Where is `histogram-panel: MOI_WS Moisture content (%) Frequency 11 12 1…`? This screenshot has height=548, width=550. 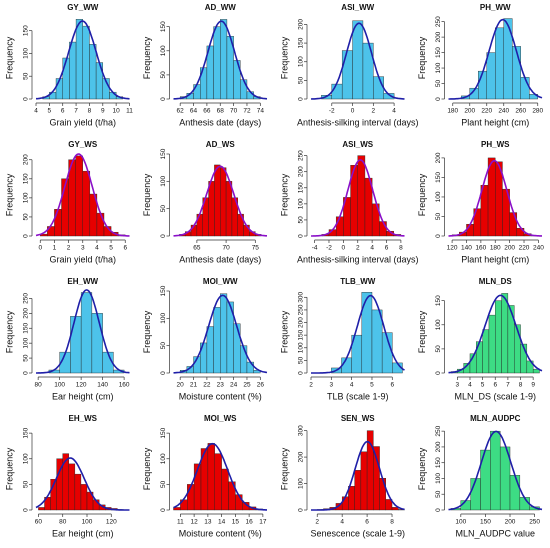
histogram-panel: MOI_WS Moisture content (%) Frequency 11 12 1… is located at coordinates (204, 476).